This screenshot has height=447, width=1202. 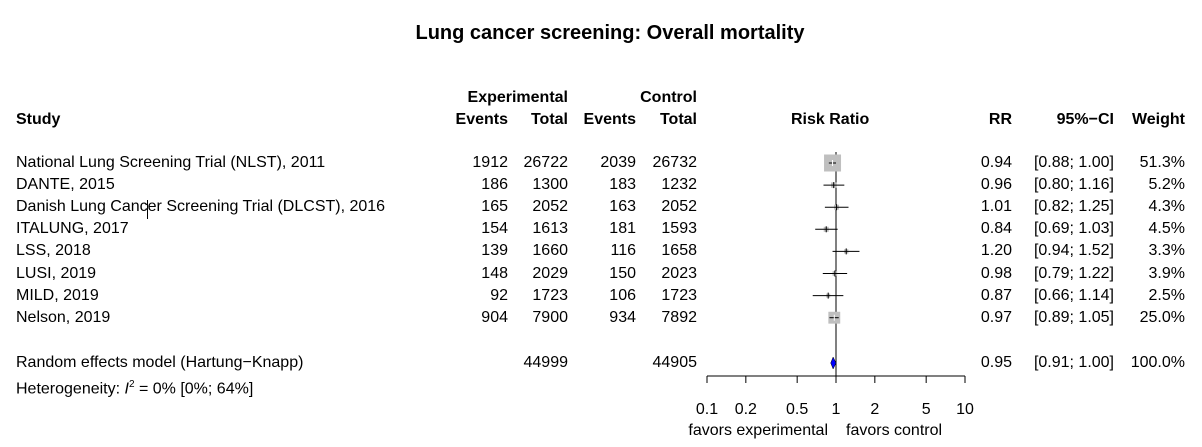 What do you see at coordinates (679, 229) in the screenshot?
I see `total-control: 1593` at bounding box center [679, 229].